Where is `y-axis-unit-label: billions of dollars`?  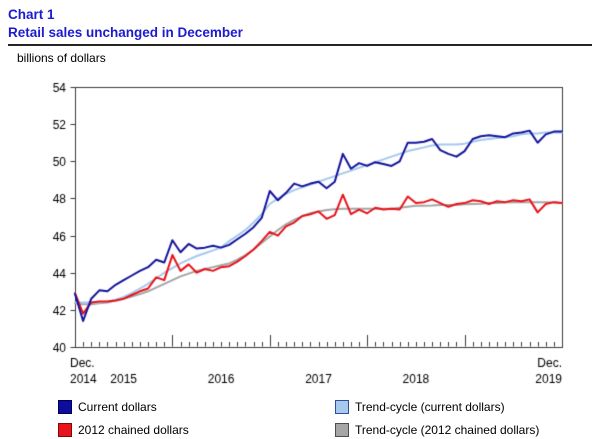 y-axis-unit-label: billions of dollars is located at coordinates (61, 58).